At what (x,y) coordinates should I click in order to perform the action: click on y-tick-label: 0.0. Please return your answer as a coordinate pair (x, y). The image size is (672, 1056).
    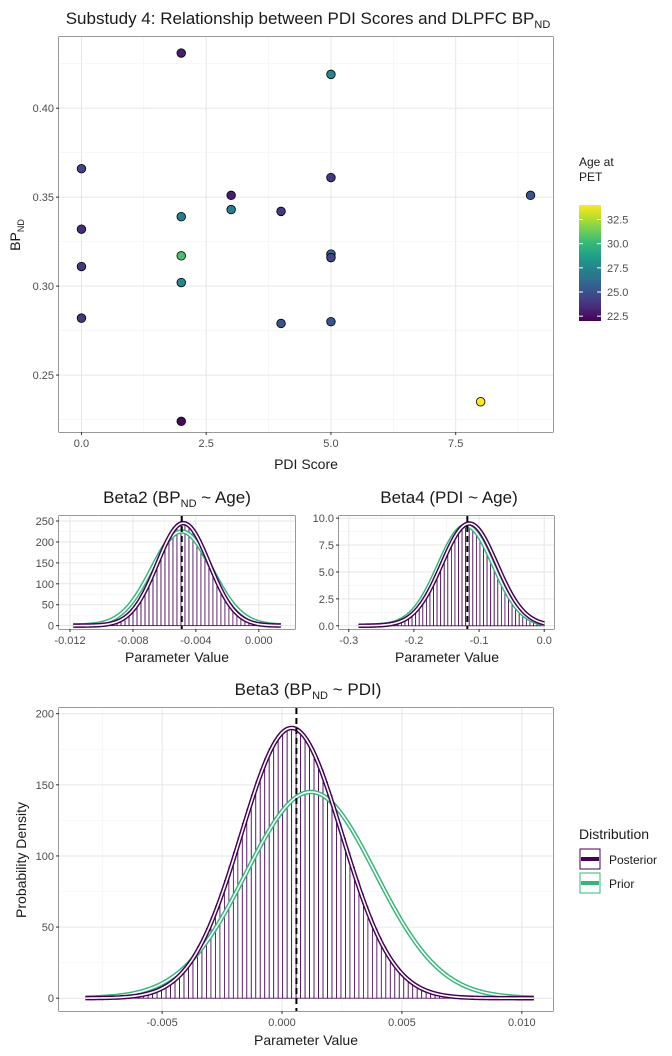
    Looking at the image, I should click on (326, 627).